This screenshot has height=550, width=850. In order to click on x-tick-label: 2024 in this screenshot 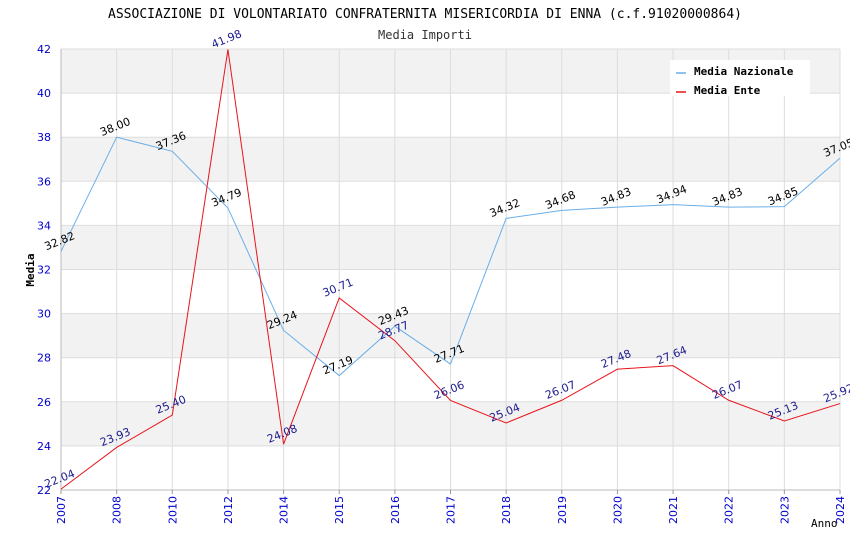, I will do `click(840, 510)`.